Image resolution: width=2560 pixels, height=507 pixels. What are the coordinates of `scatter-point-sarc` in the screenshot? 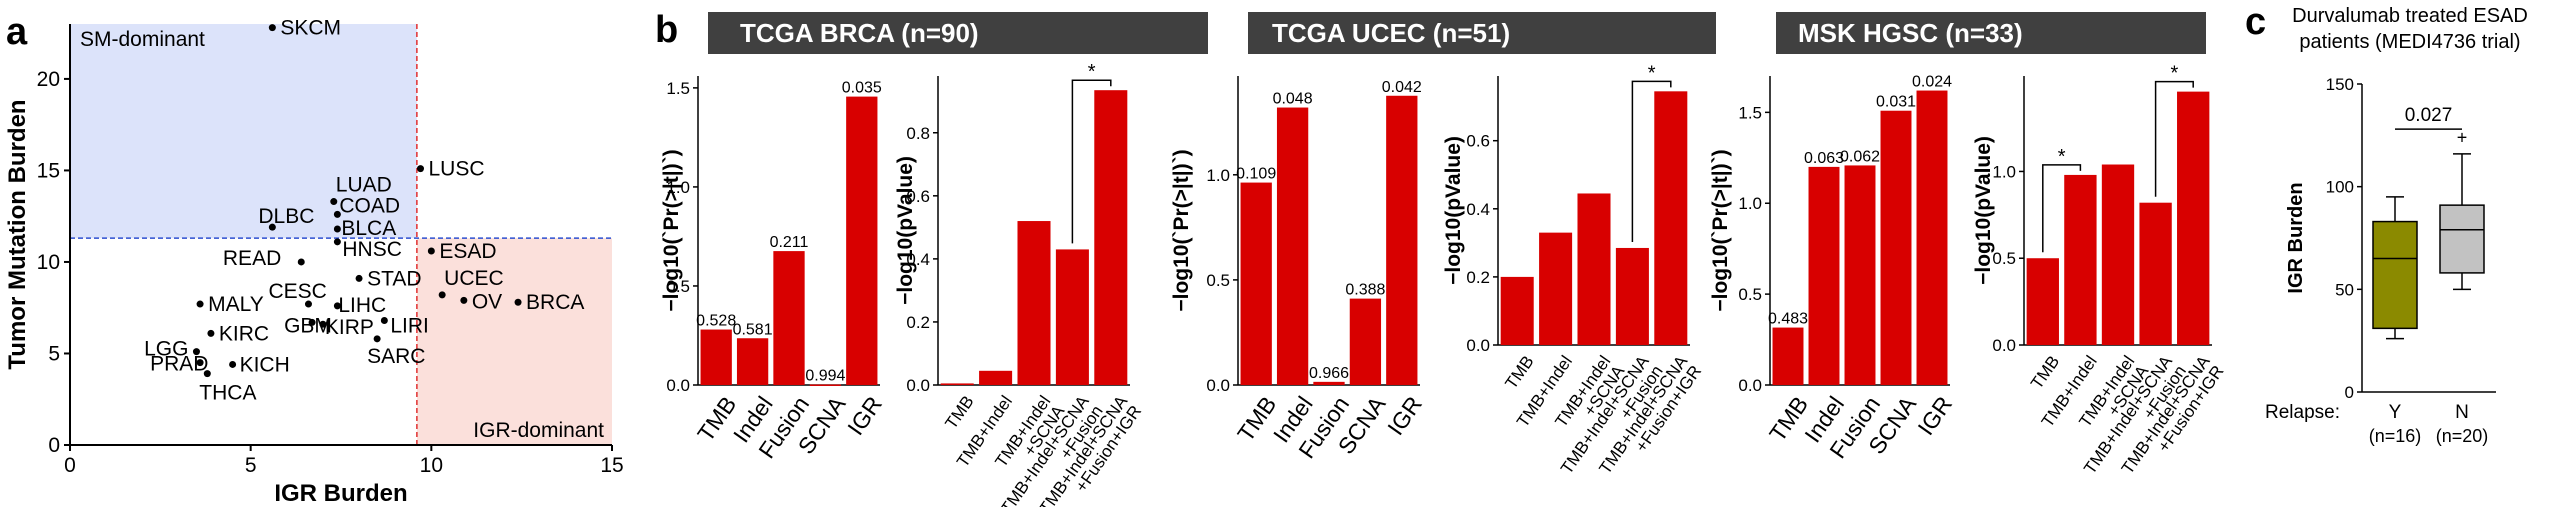 It's located at (377, 339).